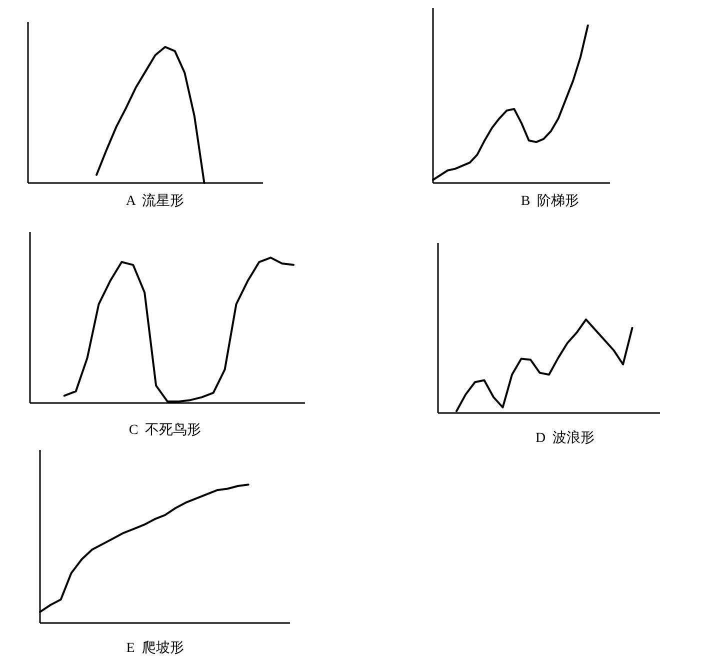  I want to click on text: A 流星形, so click(155, 201).